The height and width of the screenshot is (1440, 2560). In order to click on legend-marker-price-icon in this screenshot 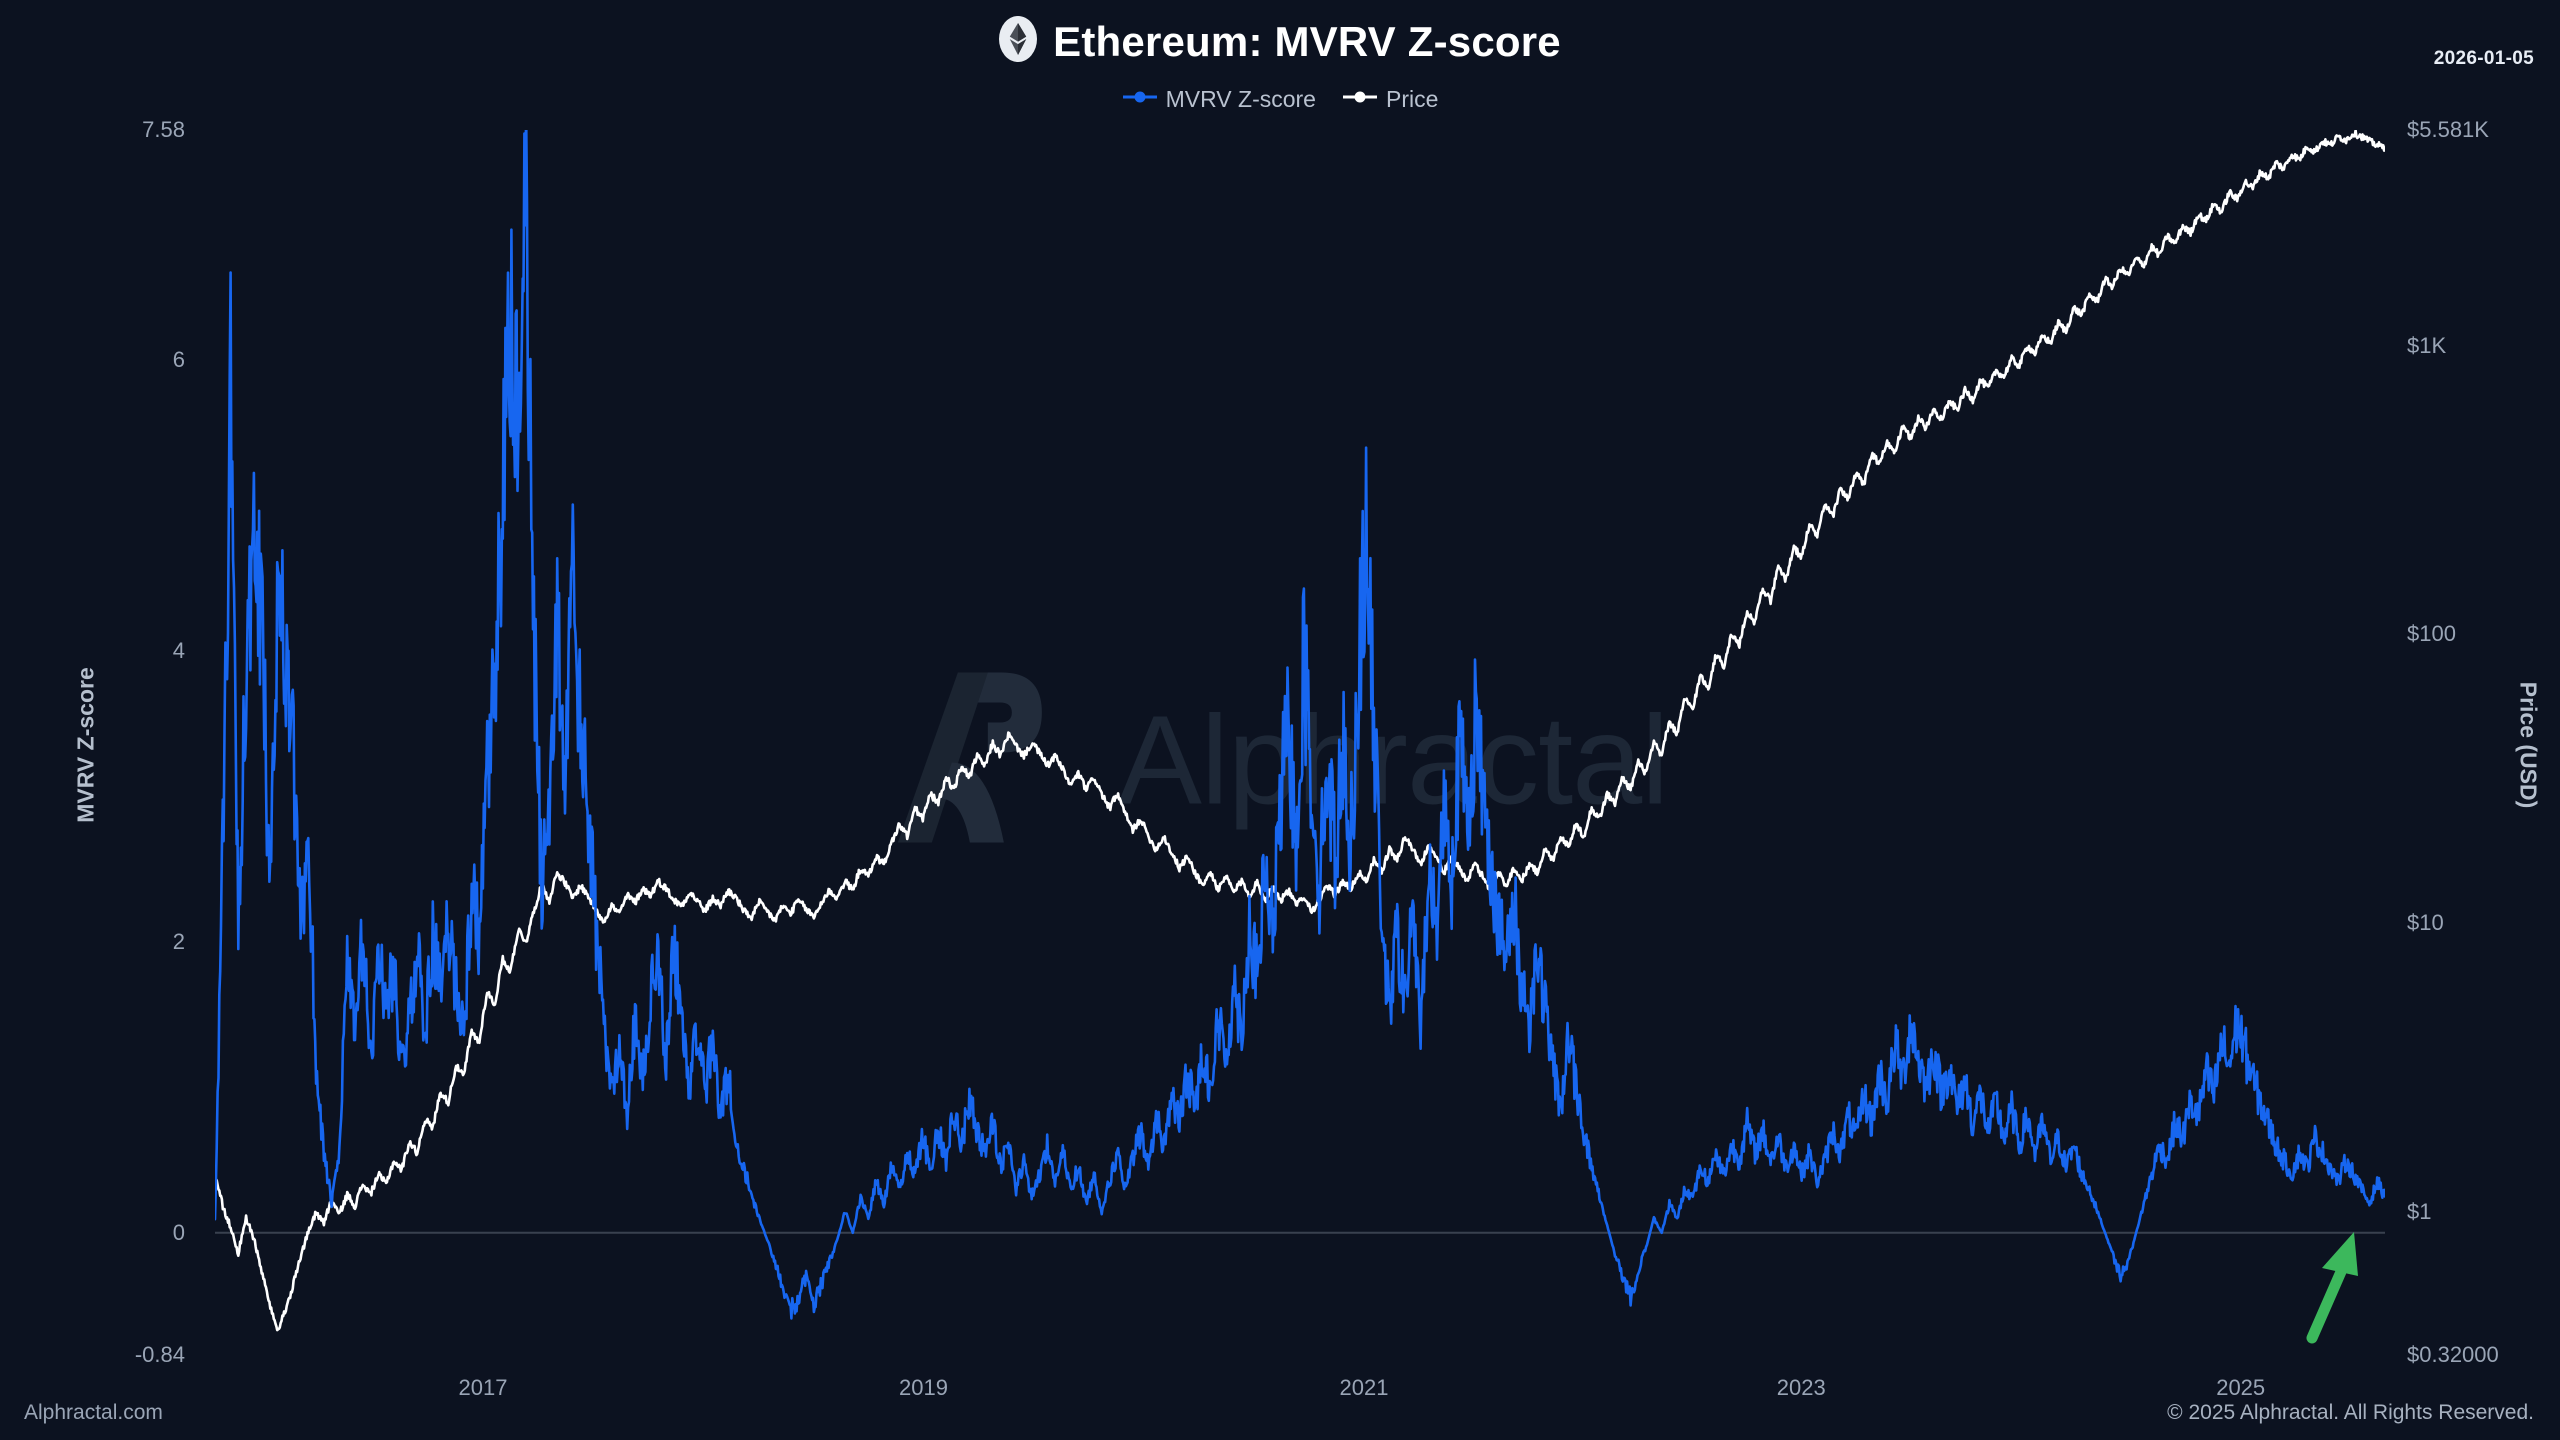, I will do `click(1360, 99)`.